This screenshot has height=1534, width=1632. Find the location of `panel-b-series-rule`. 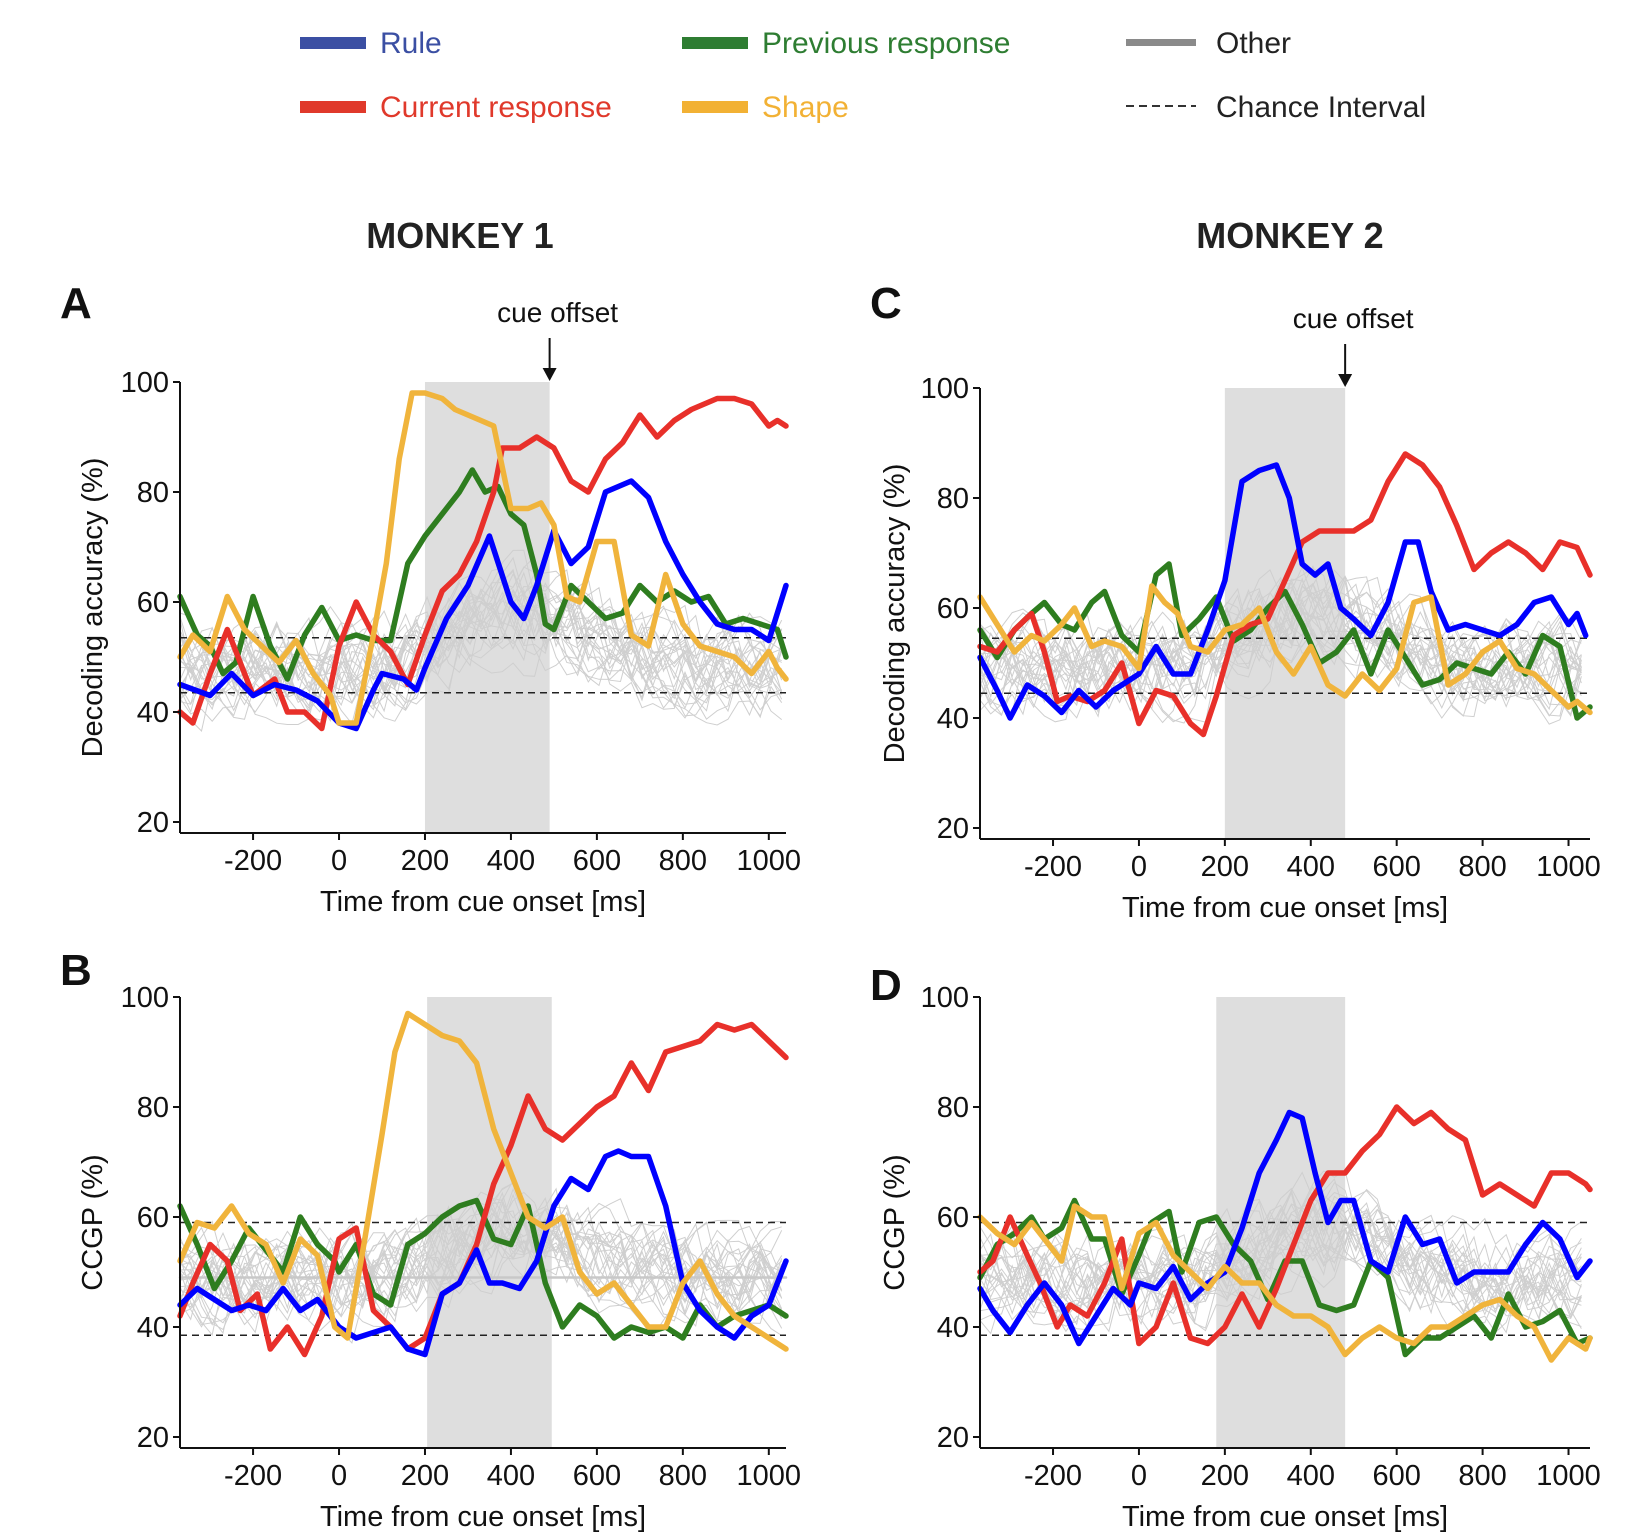

panel-b-series-rule is located at coordinates (483, 1253).